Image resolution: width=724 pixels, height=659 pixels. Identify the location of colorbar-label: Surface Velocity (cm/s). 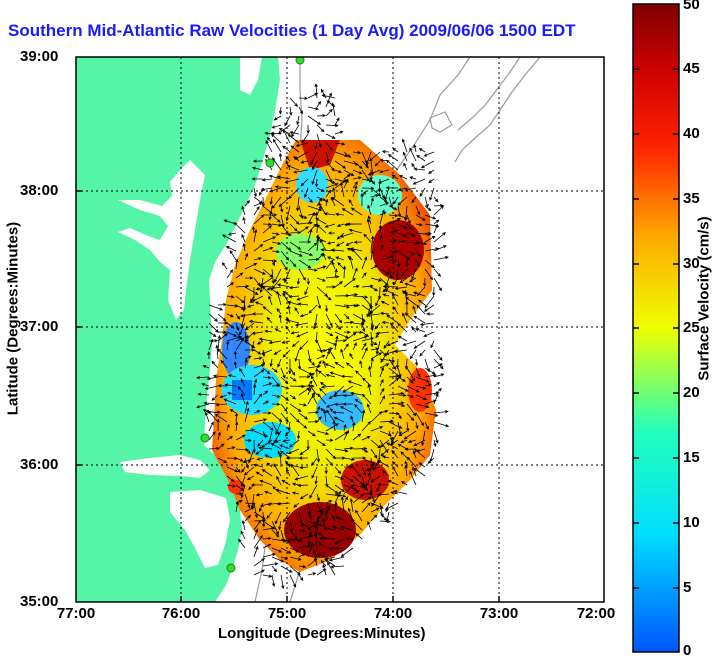
(704, 298).